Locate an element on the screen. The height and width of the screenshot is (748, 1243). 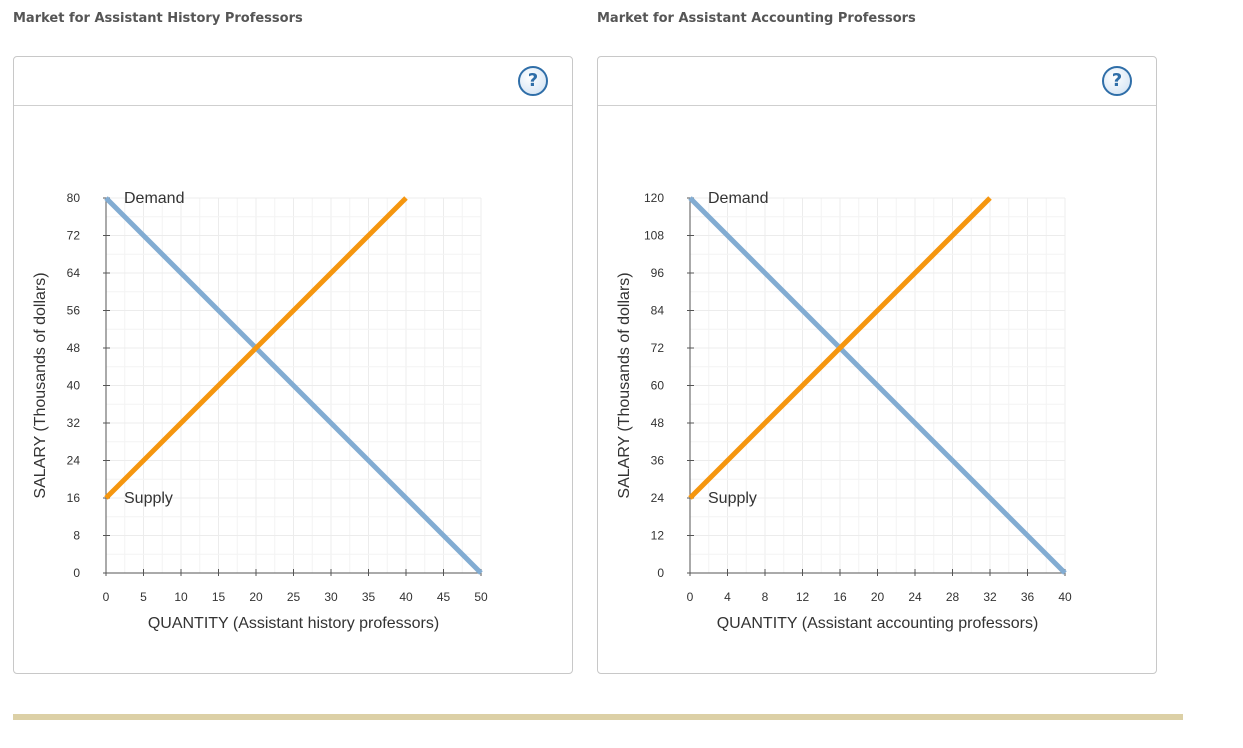
y-tick-label: 120 is located at coordinates (654, 198).